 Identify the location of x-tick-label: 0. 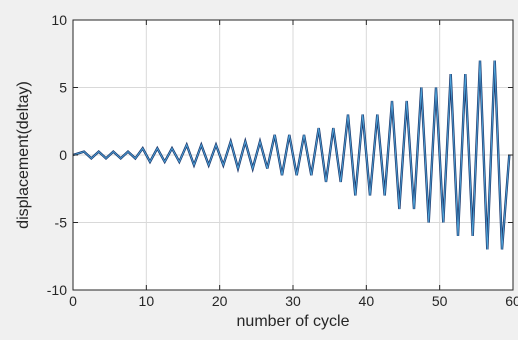
(73, 301).